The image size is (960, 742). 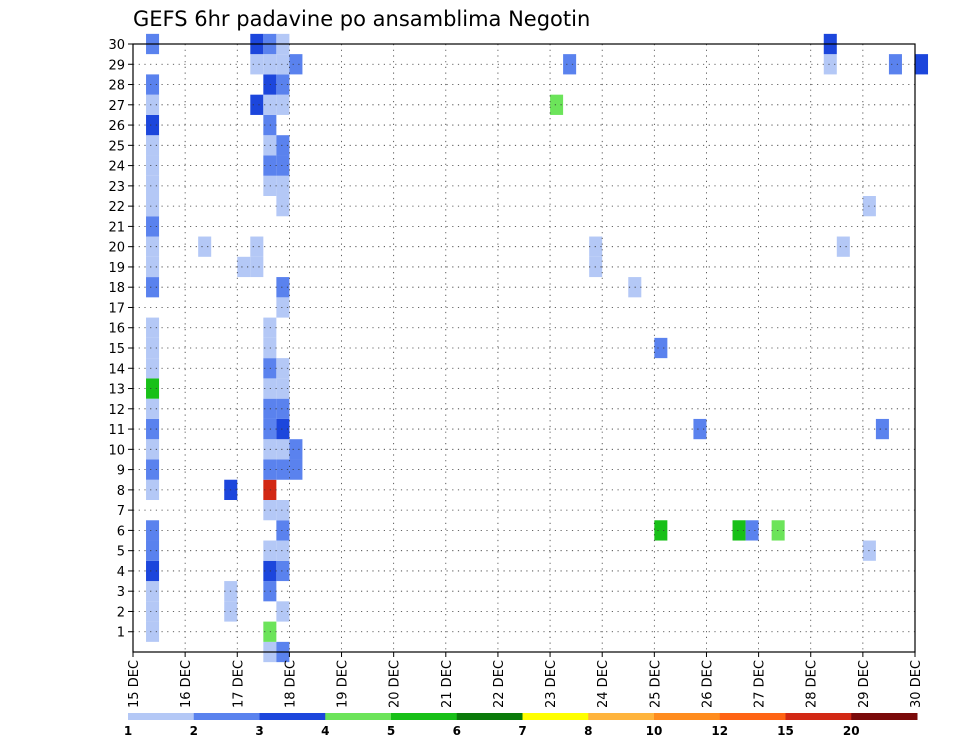 What do you see at coordinates (447, 684) in the screenshot?
I see `x-tick-label: 21 DEC` at bounding box center [447, 684].